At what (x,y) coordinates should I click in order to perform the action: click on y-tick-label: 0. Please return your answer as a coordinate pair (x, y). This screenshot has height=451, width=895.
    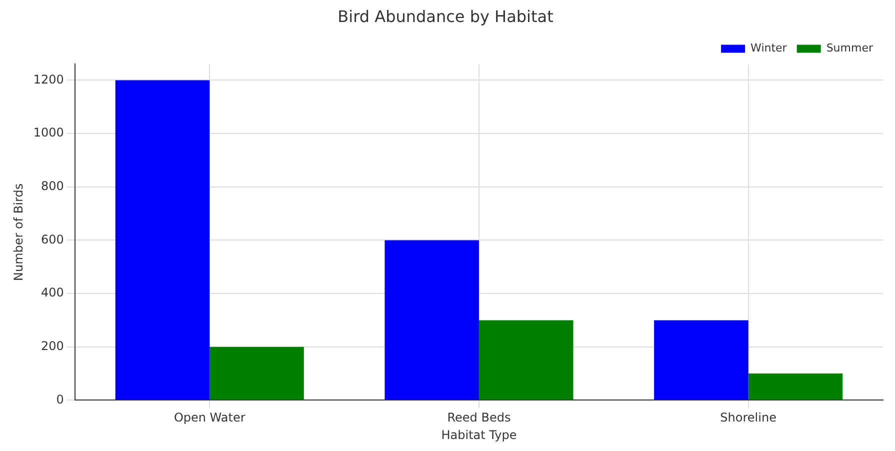
    Looking at the image, I should click on (60, 399).